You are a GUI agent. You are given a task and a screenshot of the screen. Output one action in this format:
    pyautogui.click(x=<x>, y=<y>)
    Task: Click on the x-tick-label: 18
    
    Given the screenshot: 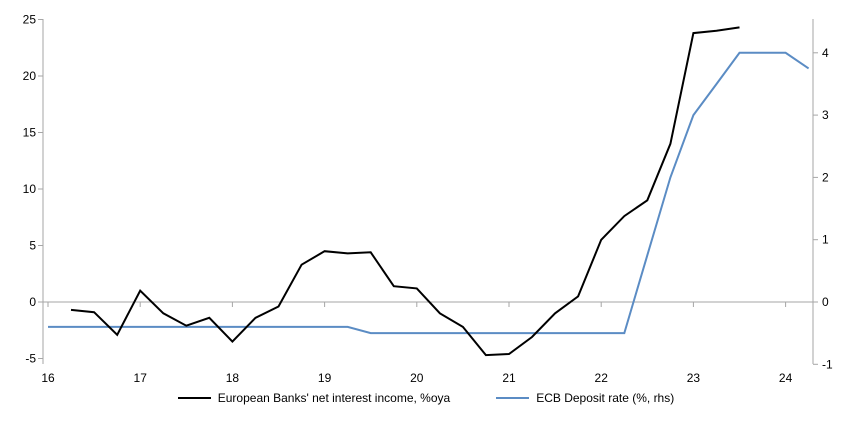 What is the action you would take?
    pyautogui.click(x=233, y=378)
    